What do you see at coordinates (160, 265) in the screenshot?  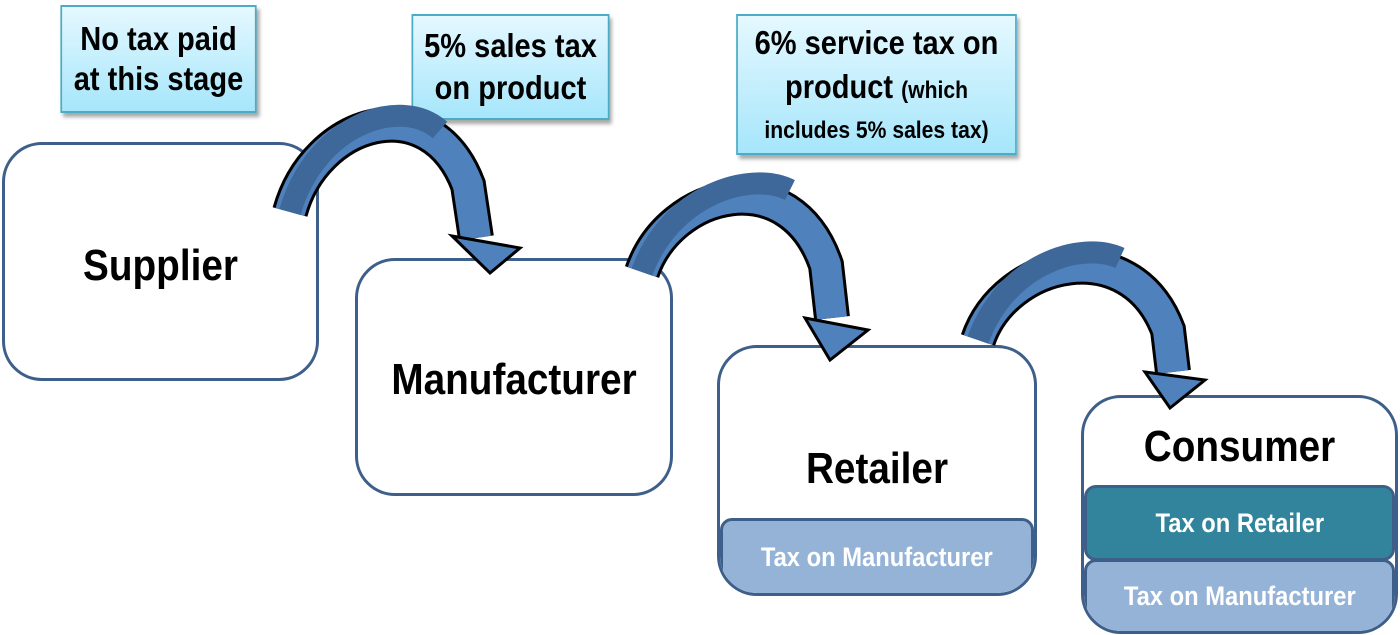 I see `stage-supplier-label: Supplier` at bounding box center [160, 265].